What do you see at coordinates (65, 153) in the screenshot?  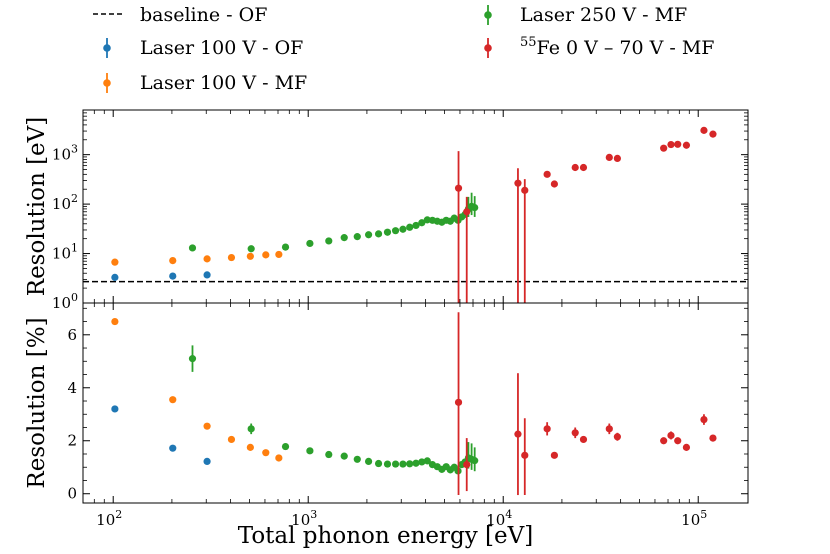 I see `top-y-tick-label: 10³` at bounding box center [65, 153].